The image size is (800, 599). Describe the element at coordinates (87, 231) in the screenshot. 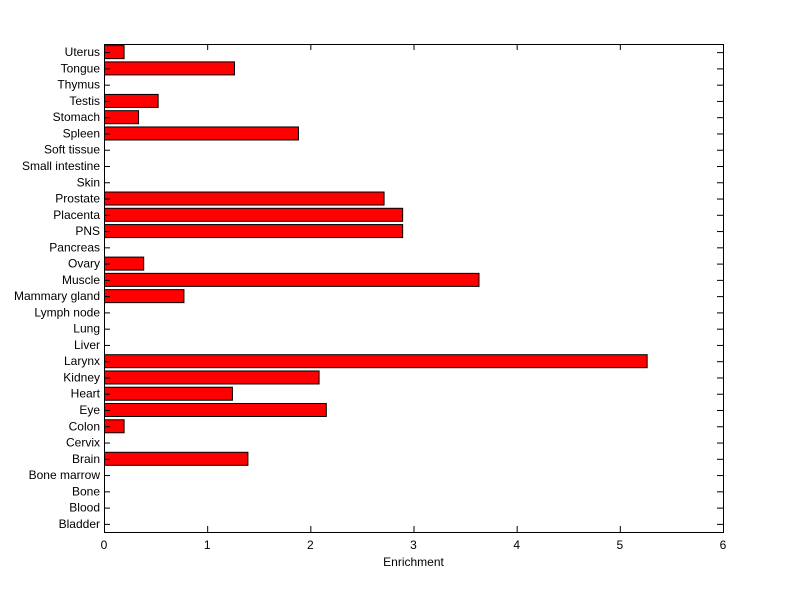

I see `category-label: PNS` at that location.